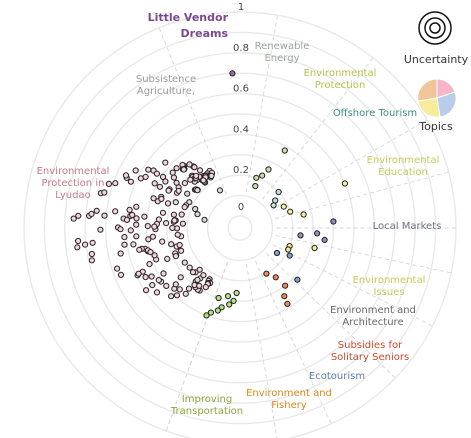 The height and width of the screenshot is (438, 471). I want to click on radial-tick-labels: 0 0.2 0.4 0.6 0.8 1, so click(241, 107).